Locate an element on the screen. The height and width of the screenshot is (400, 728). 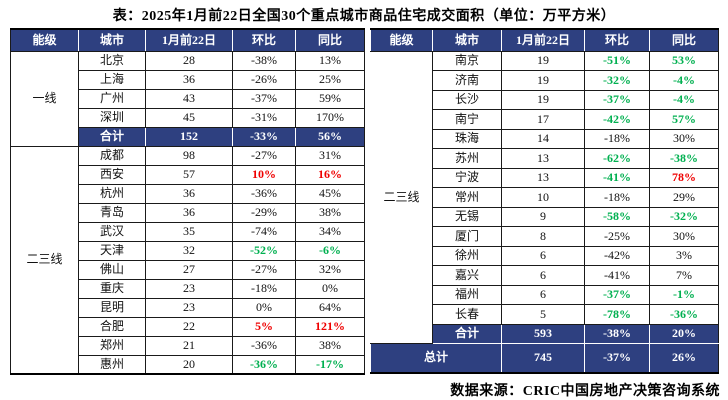
city-cell: 长沙 is located at coordinates (467, 99).